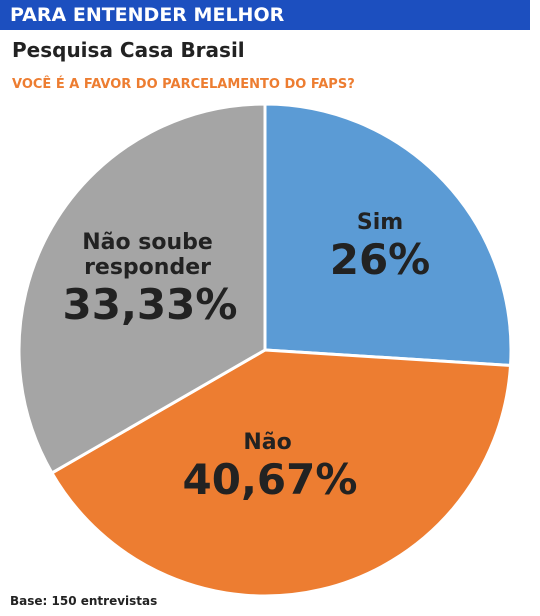  Describe the element at coordinates (150, 304) in the screenshot. I see `value-label: 33,33%` at that location.